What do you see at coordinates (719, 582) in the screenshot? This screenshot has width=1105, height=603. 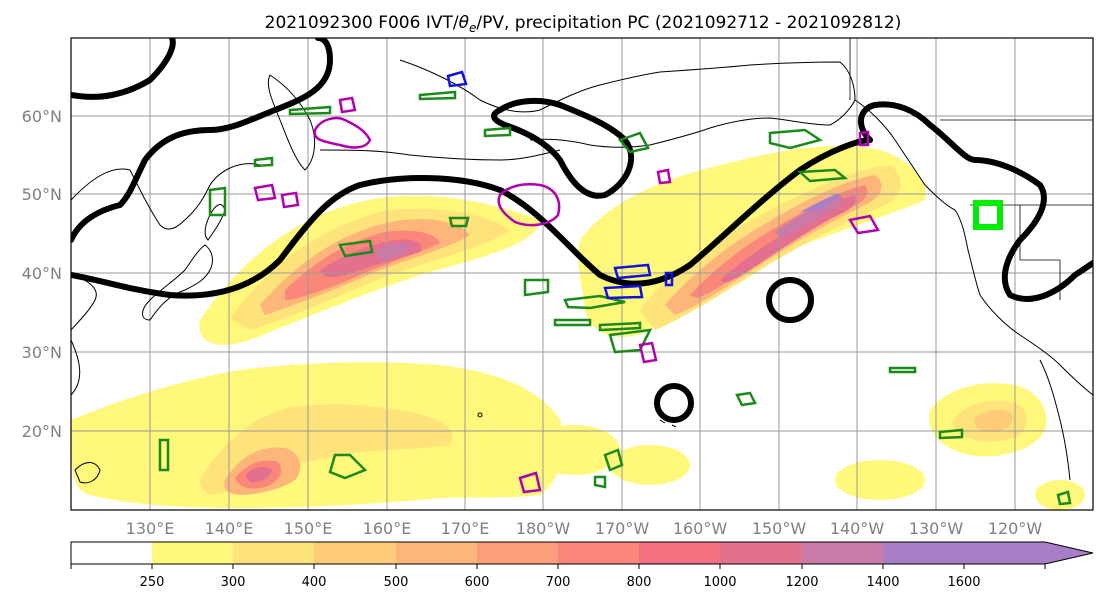 I see `colorbar-label: 1000` at bounding box center [719, 582].